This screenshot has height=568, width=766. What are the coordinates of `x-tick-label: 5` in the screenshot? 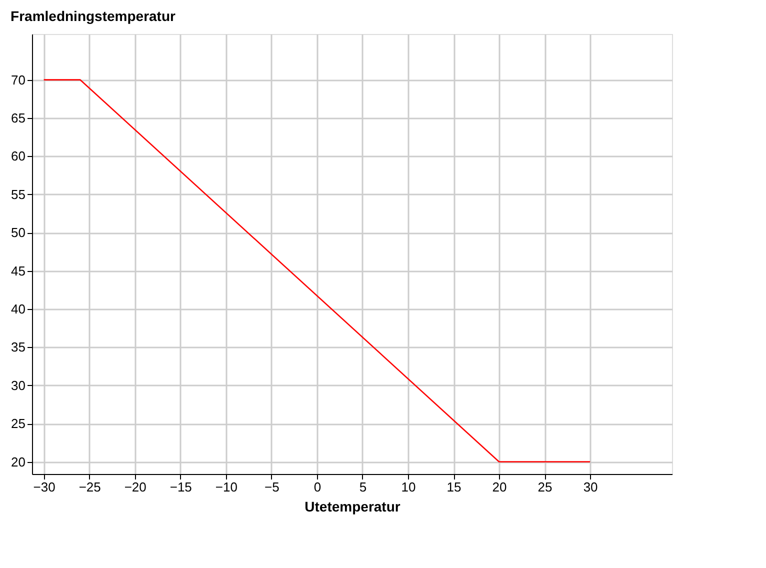 It's located at (363, 487).